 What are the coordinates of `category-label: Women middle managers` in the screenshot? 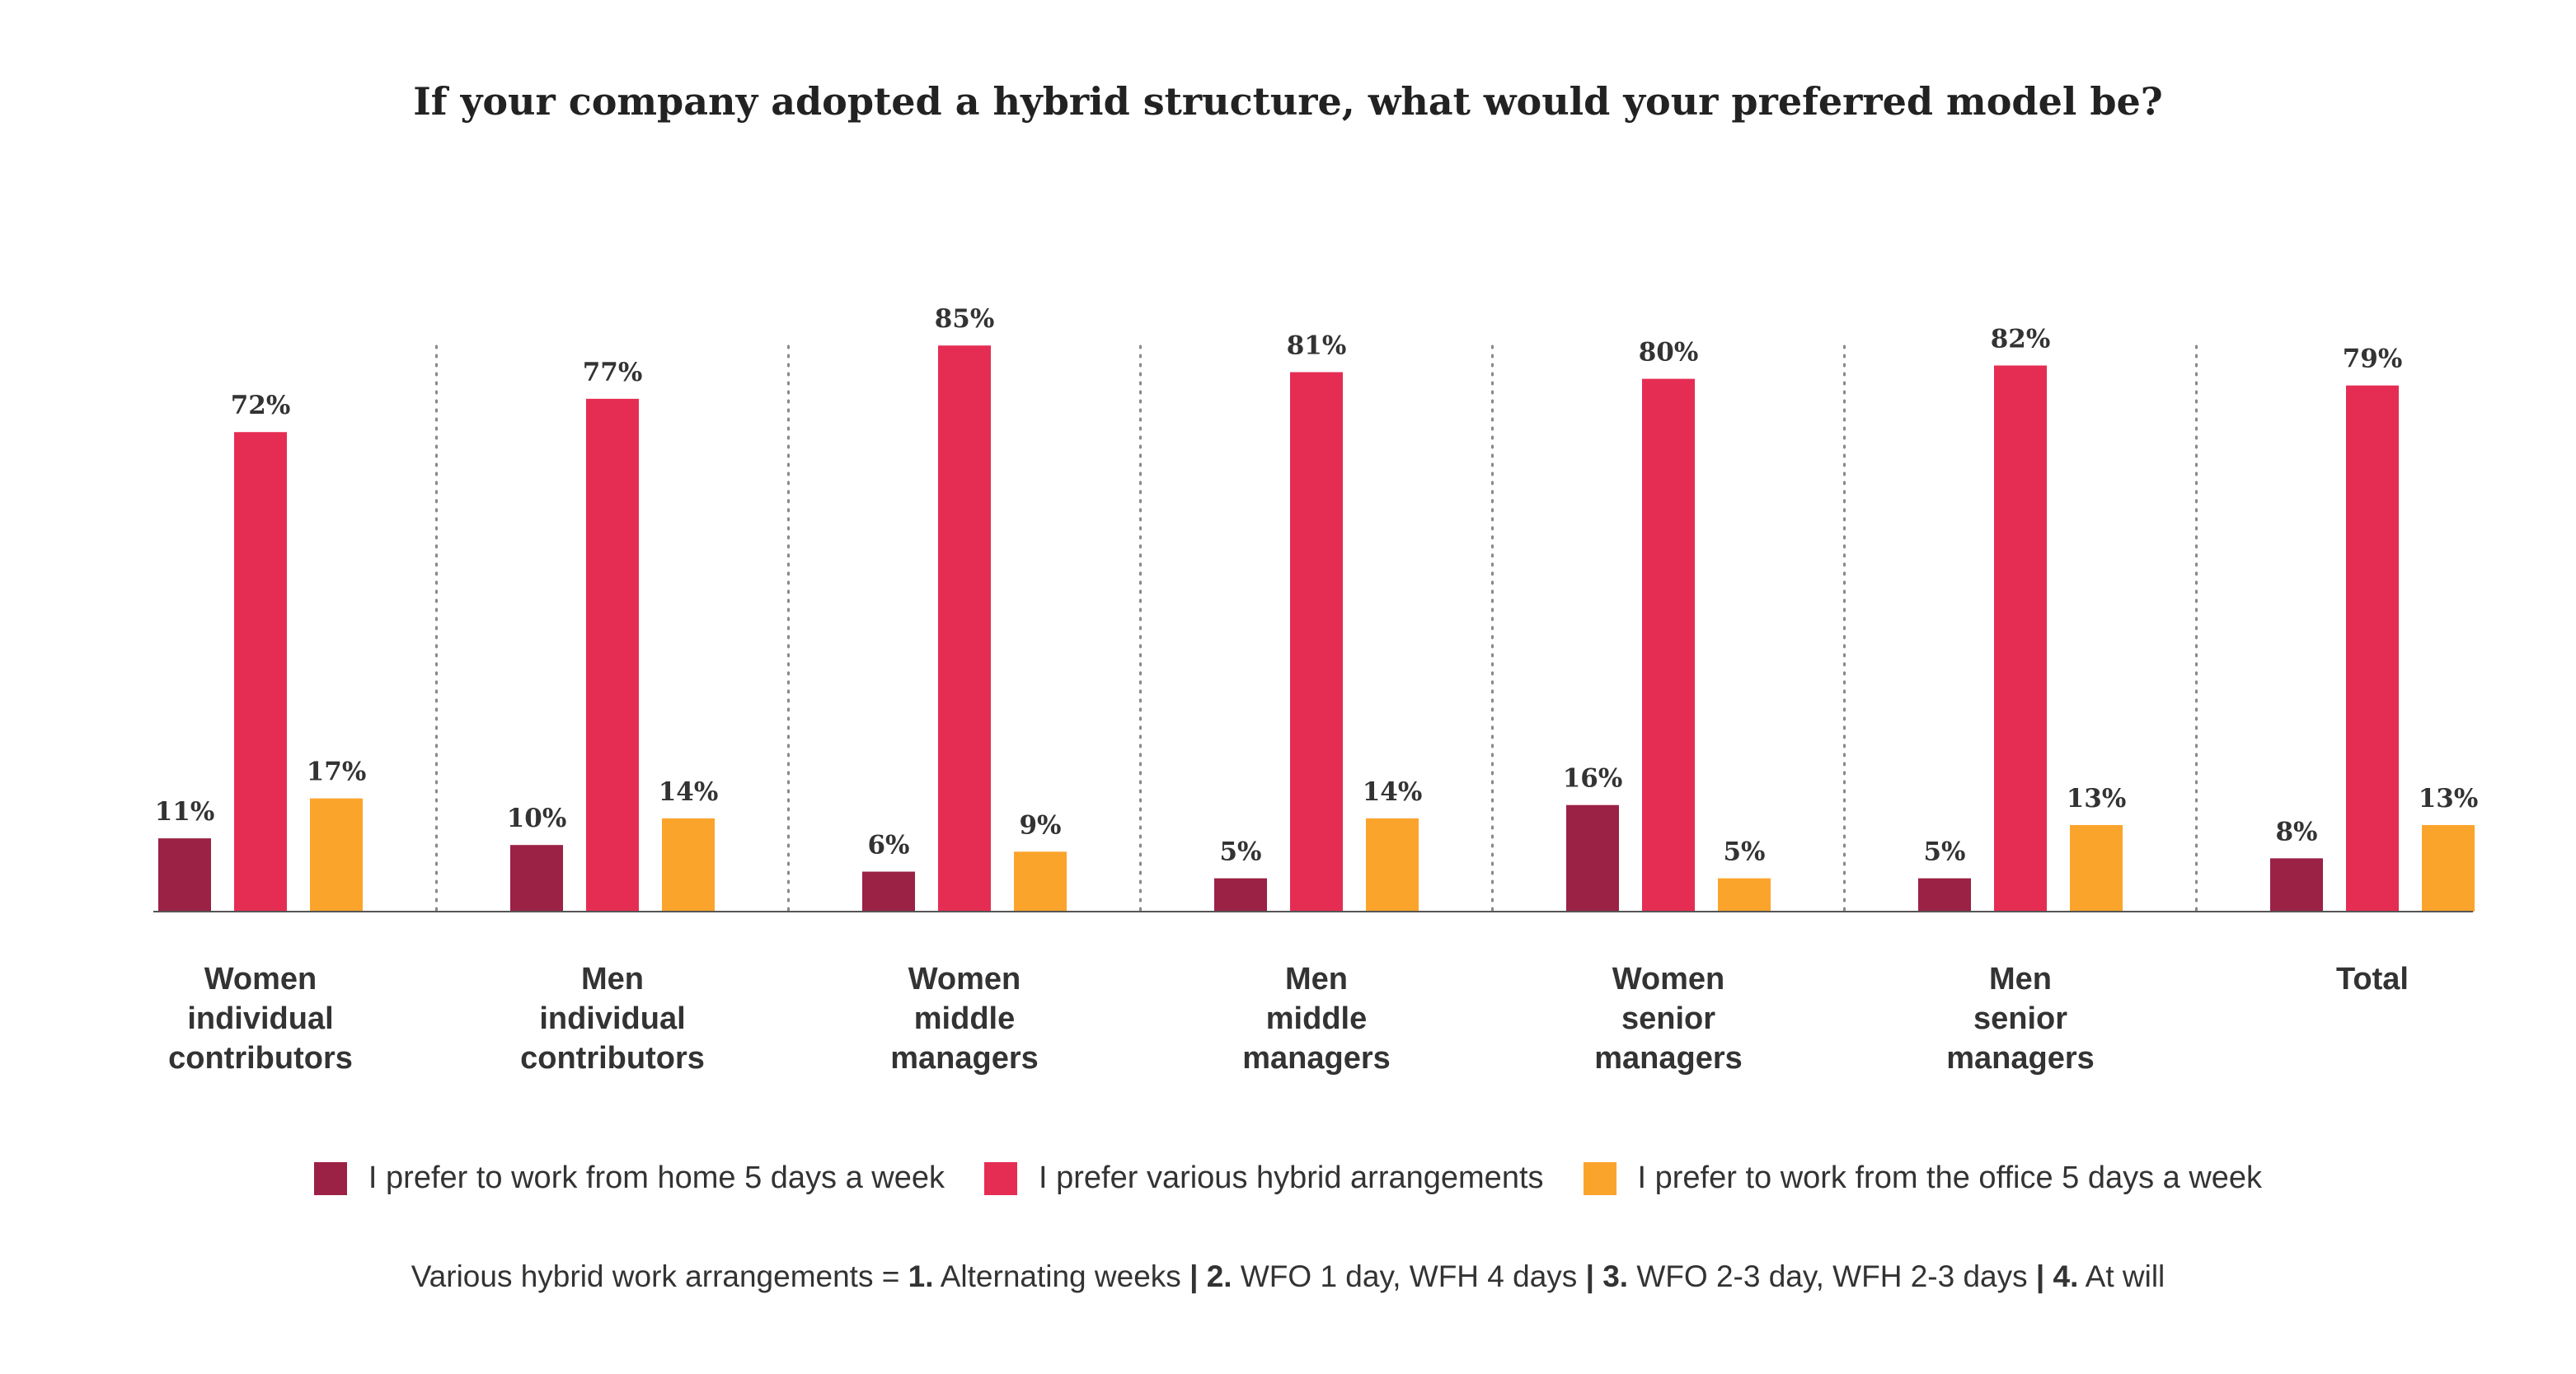 It's located at (964, 1019).